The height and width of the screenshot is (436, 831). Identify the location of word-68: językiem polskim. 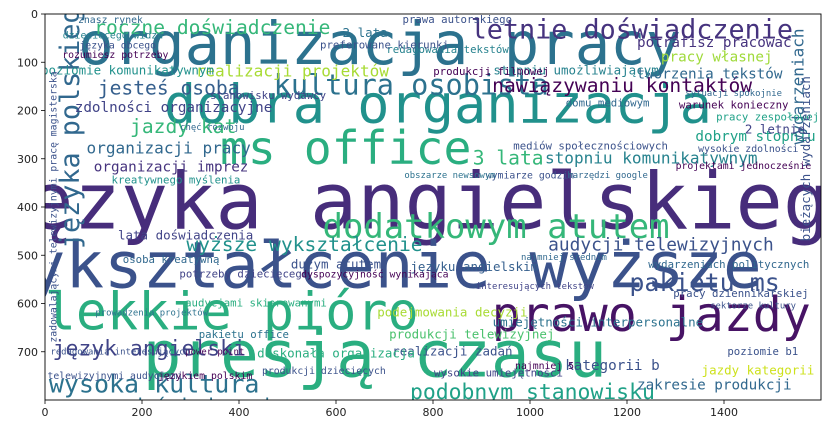
(205, 376).